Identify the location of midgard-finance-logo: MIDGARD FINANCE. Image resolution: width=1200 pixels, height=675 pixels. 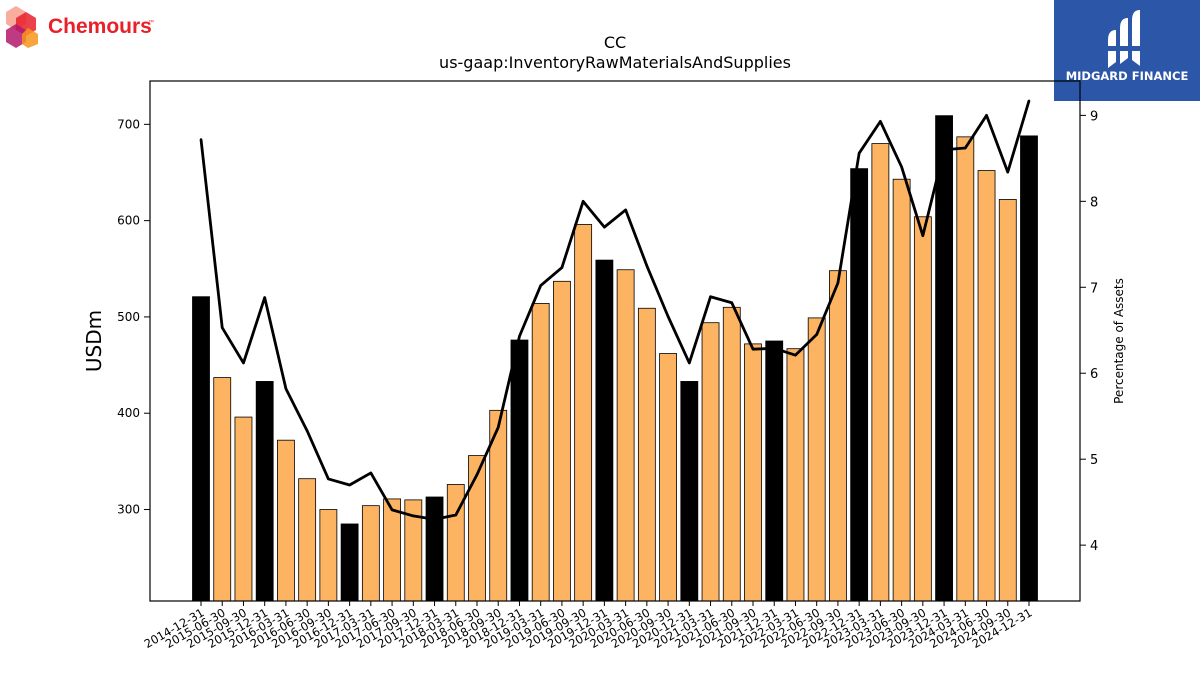
(1127, 50).